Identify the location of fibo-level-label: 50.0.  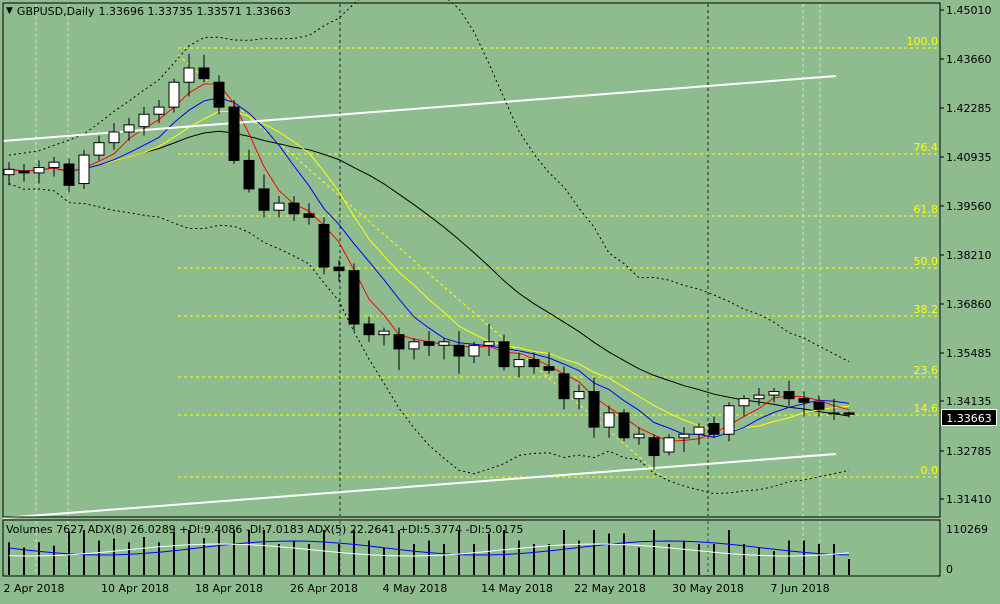
(926, 261).